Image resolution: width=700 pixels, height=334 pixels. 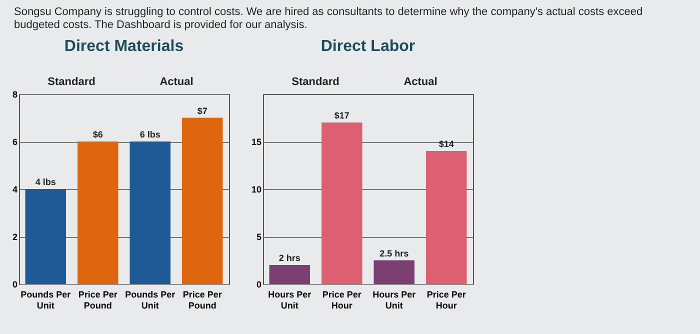 I want to click on data-label: 6 lbs, so click(x=150, y=135).